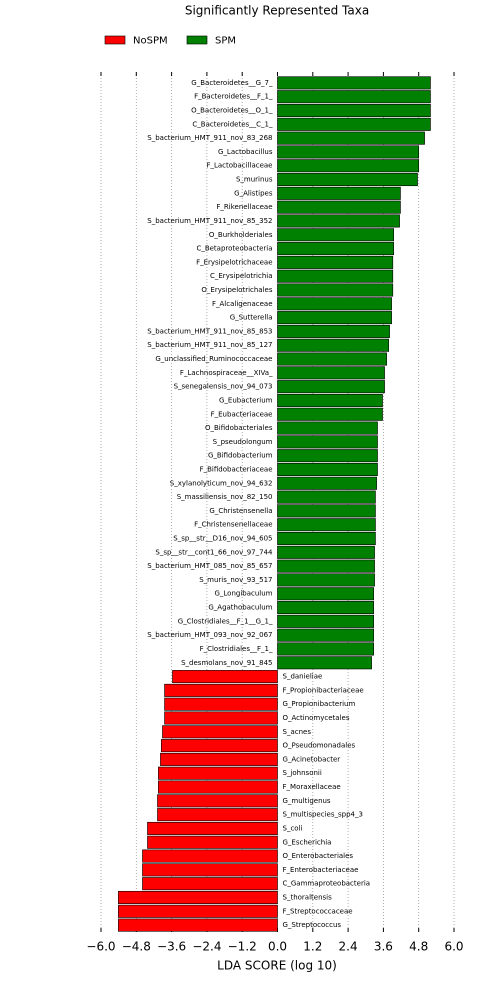  I want to click on x-tick-label: 6.0, so click(453, 947).